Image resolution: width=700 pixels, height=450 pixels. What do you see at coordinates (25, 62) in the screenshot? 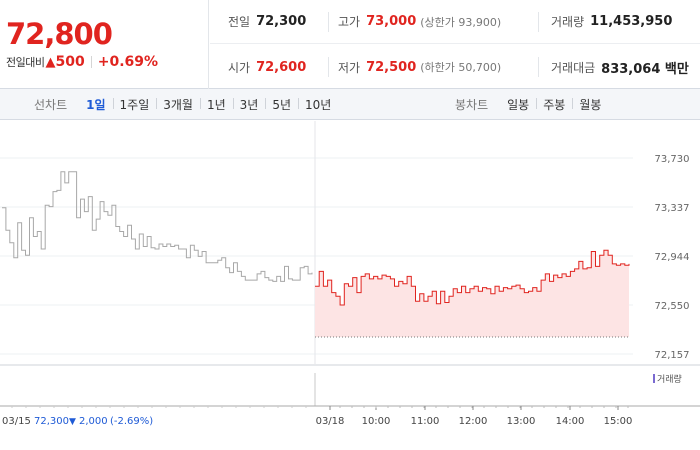
I see `change-label: 전일대비` at bounding box center [25, 62].